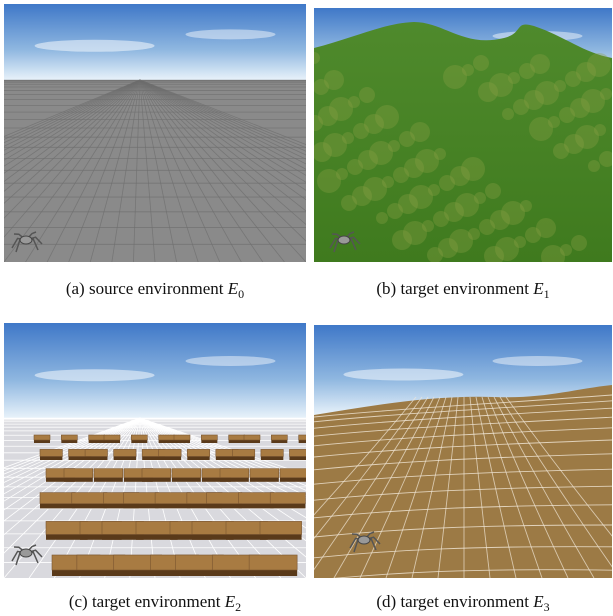 The image size is (613, 616). Describe the element at coordinates (546, 607) in the screenshot. I see `caption-subscript: 3` at that location.